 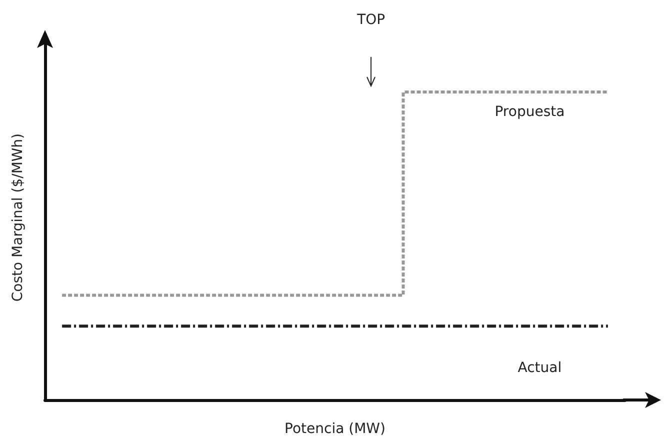 What do you see at coordinates (371, 20) in the screenshot?
I see `text: TOP` at bounding box center [371, 20].